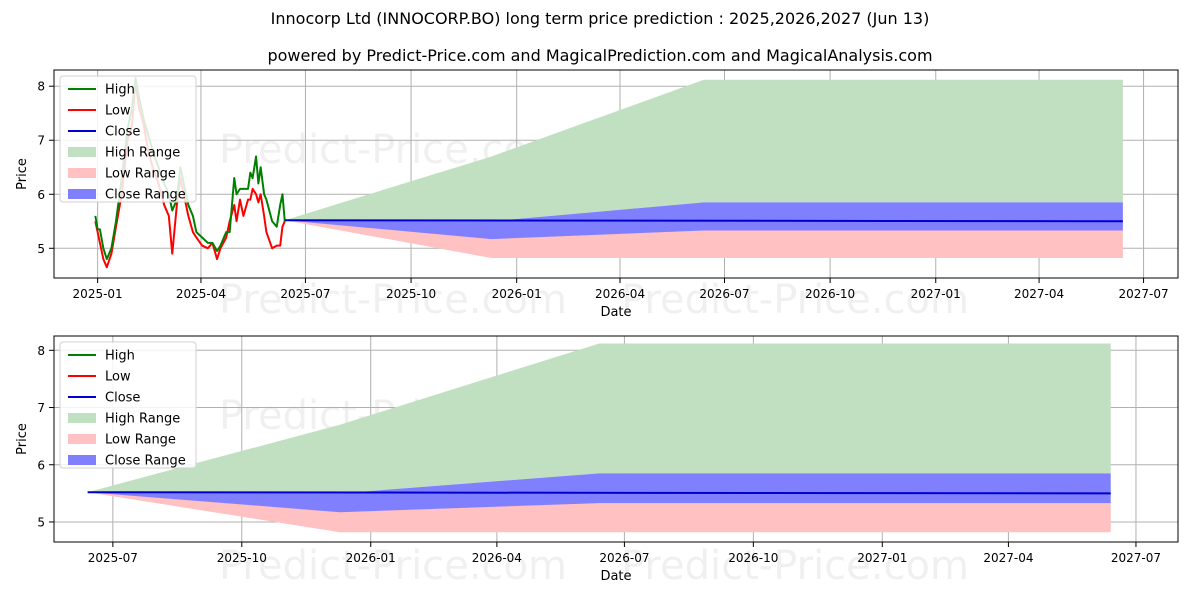 Image resolution: width=1200 pixels, height=600 pixels. Describe the element at coordinates (98, 294) in the screenshot. I see `x-tick-label: 2025-01` at that location.